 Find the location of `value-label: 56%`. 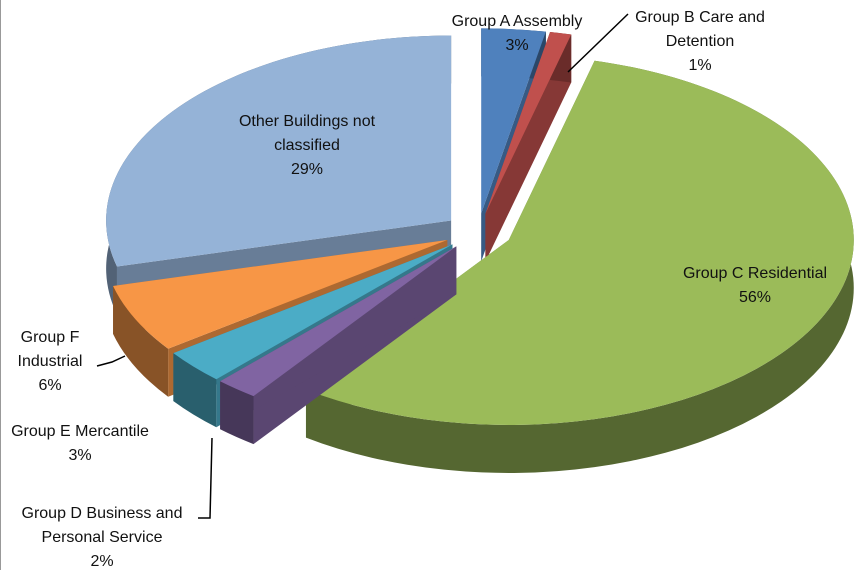

value-label: 56% is located at coordinates (755, 297).